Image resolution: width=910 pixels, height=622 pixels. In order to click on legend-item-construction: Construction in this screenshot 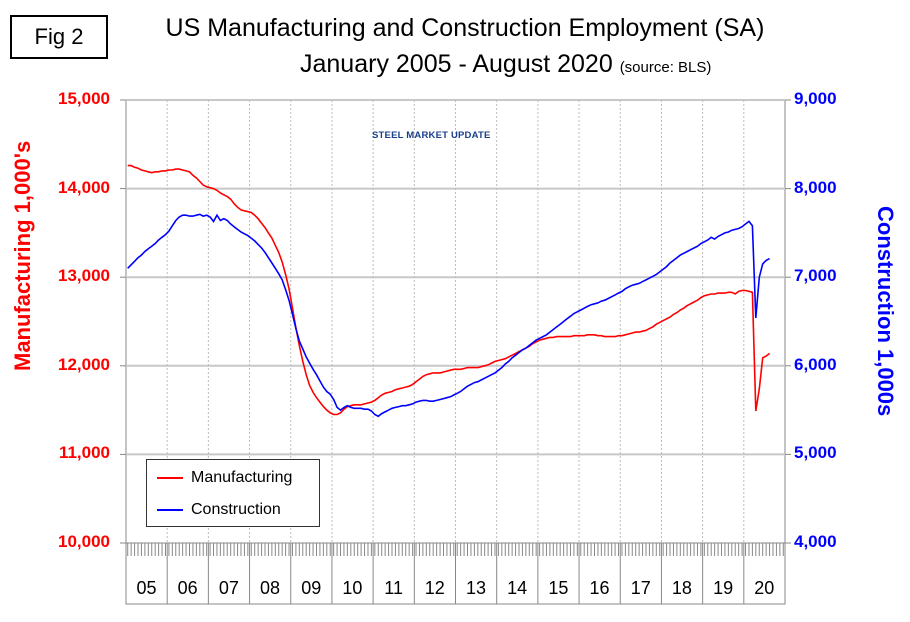, I will do `click(219, 510)`.